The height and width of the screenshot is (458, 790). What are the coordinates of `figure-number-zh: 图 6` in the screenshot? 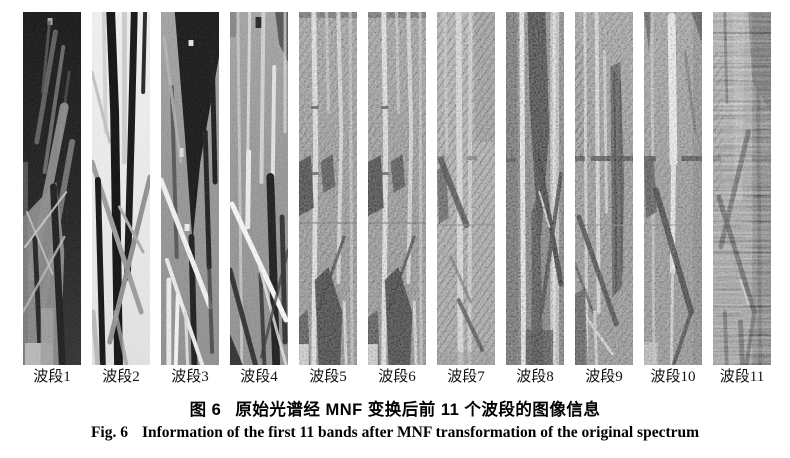 It's located at (205, 410).